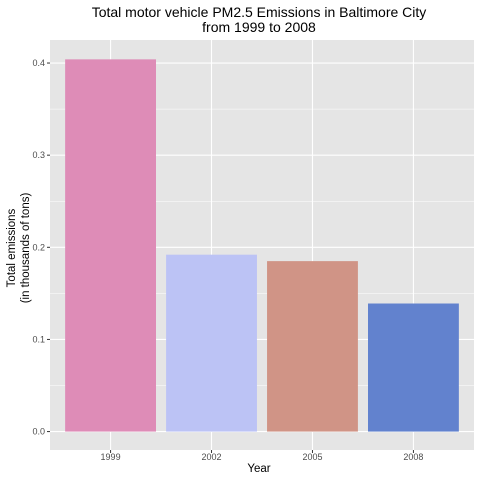  Describe the element at coordinates (413, 457) in the screenshot. I see `x-tick-label: 2008` at that location.